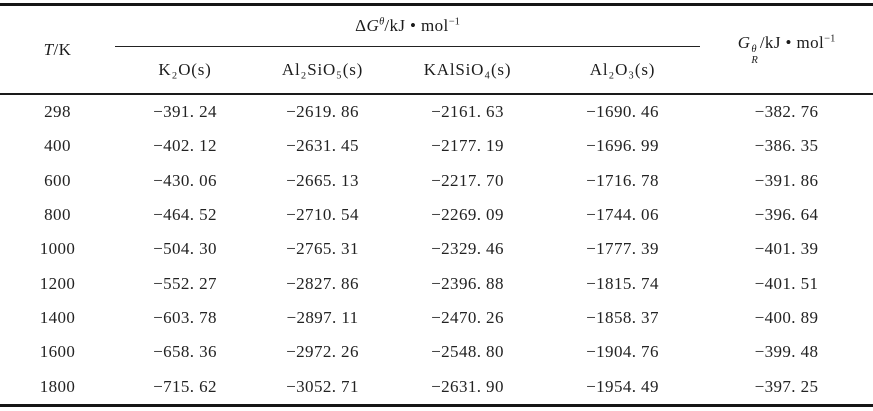  What do you see at coordinates (322, 70) in the screenshot?
I see `header-species-al2sio5: Al₂SiO₅(s)` at bounding box center [322, 70].